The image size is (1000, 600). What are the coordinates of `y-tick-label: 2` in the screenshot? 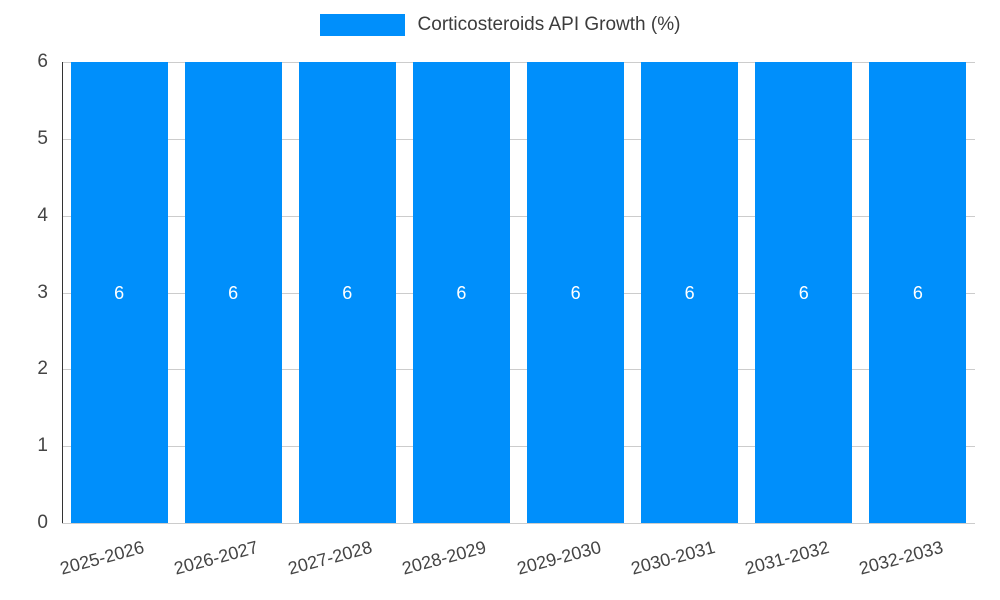 It's located at (42, 369).